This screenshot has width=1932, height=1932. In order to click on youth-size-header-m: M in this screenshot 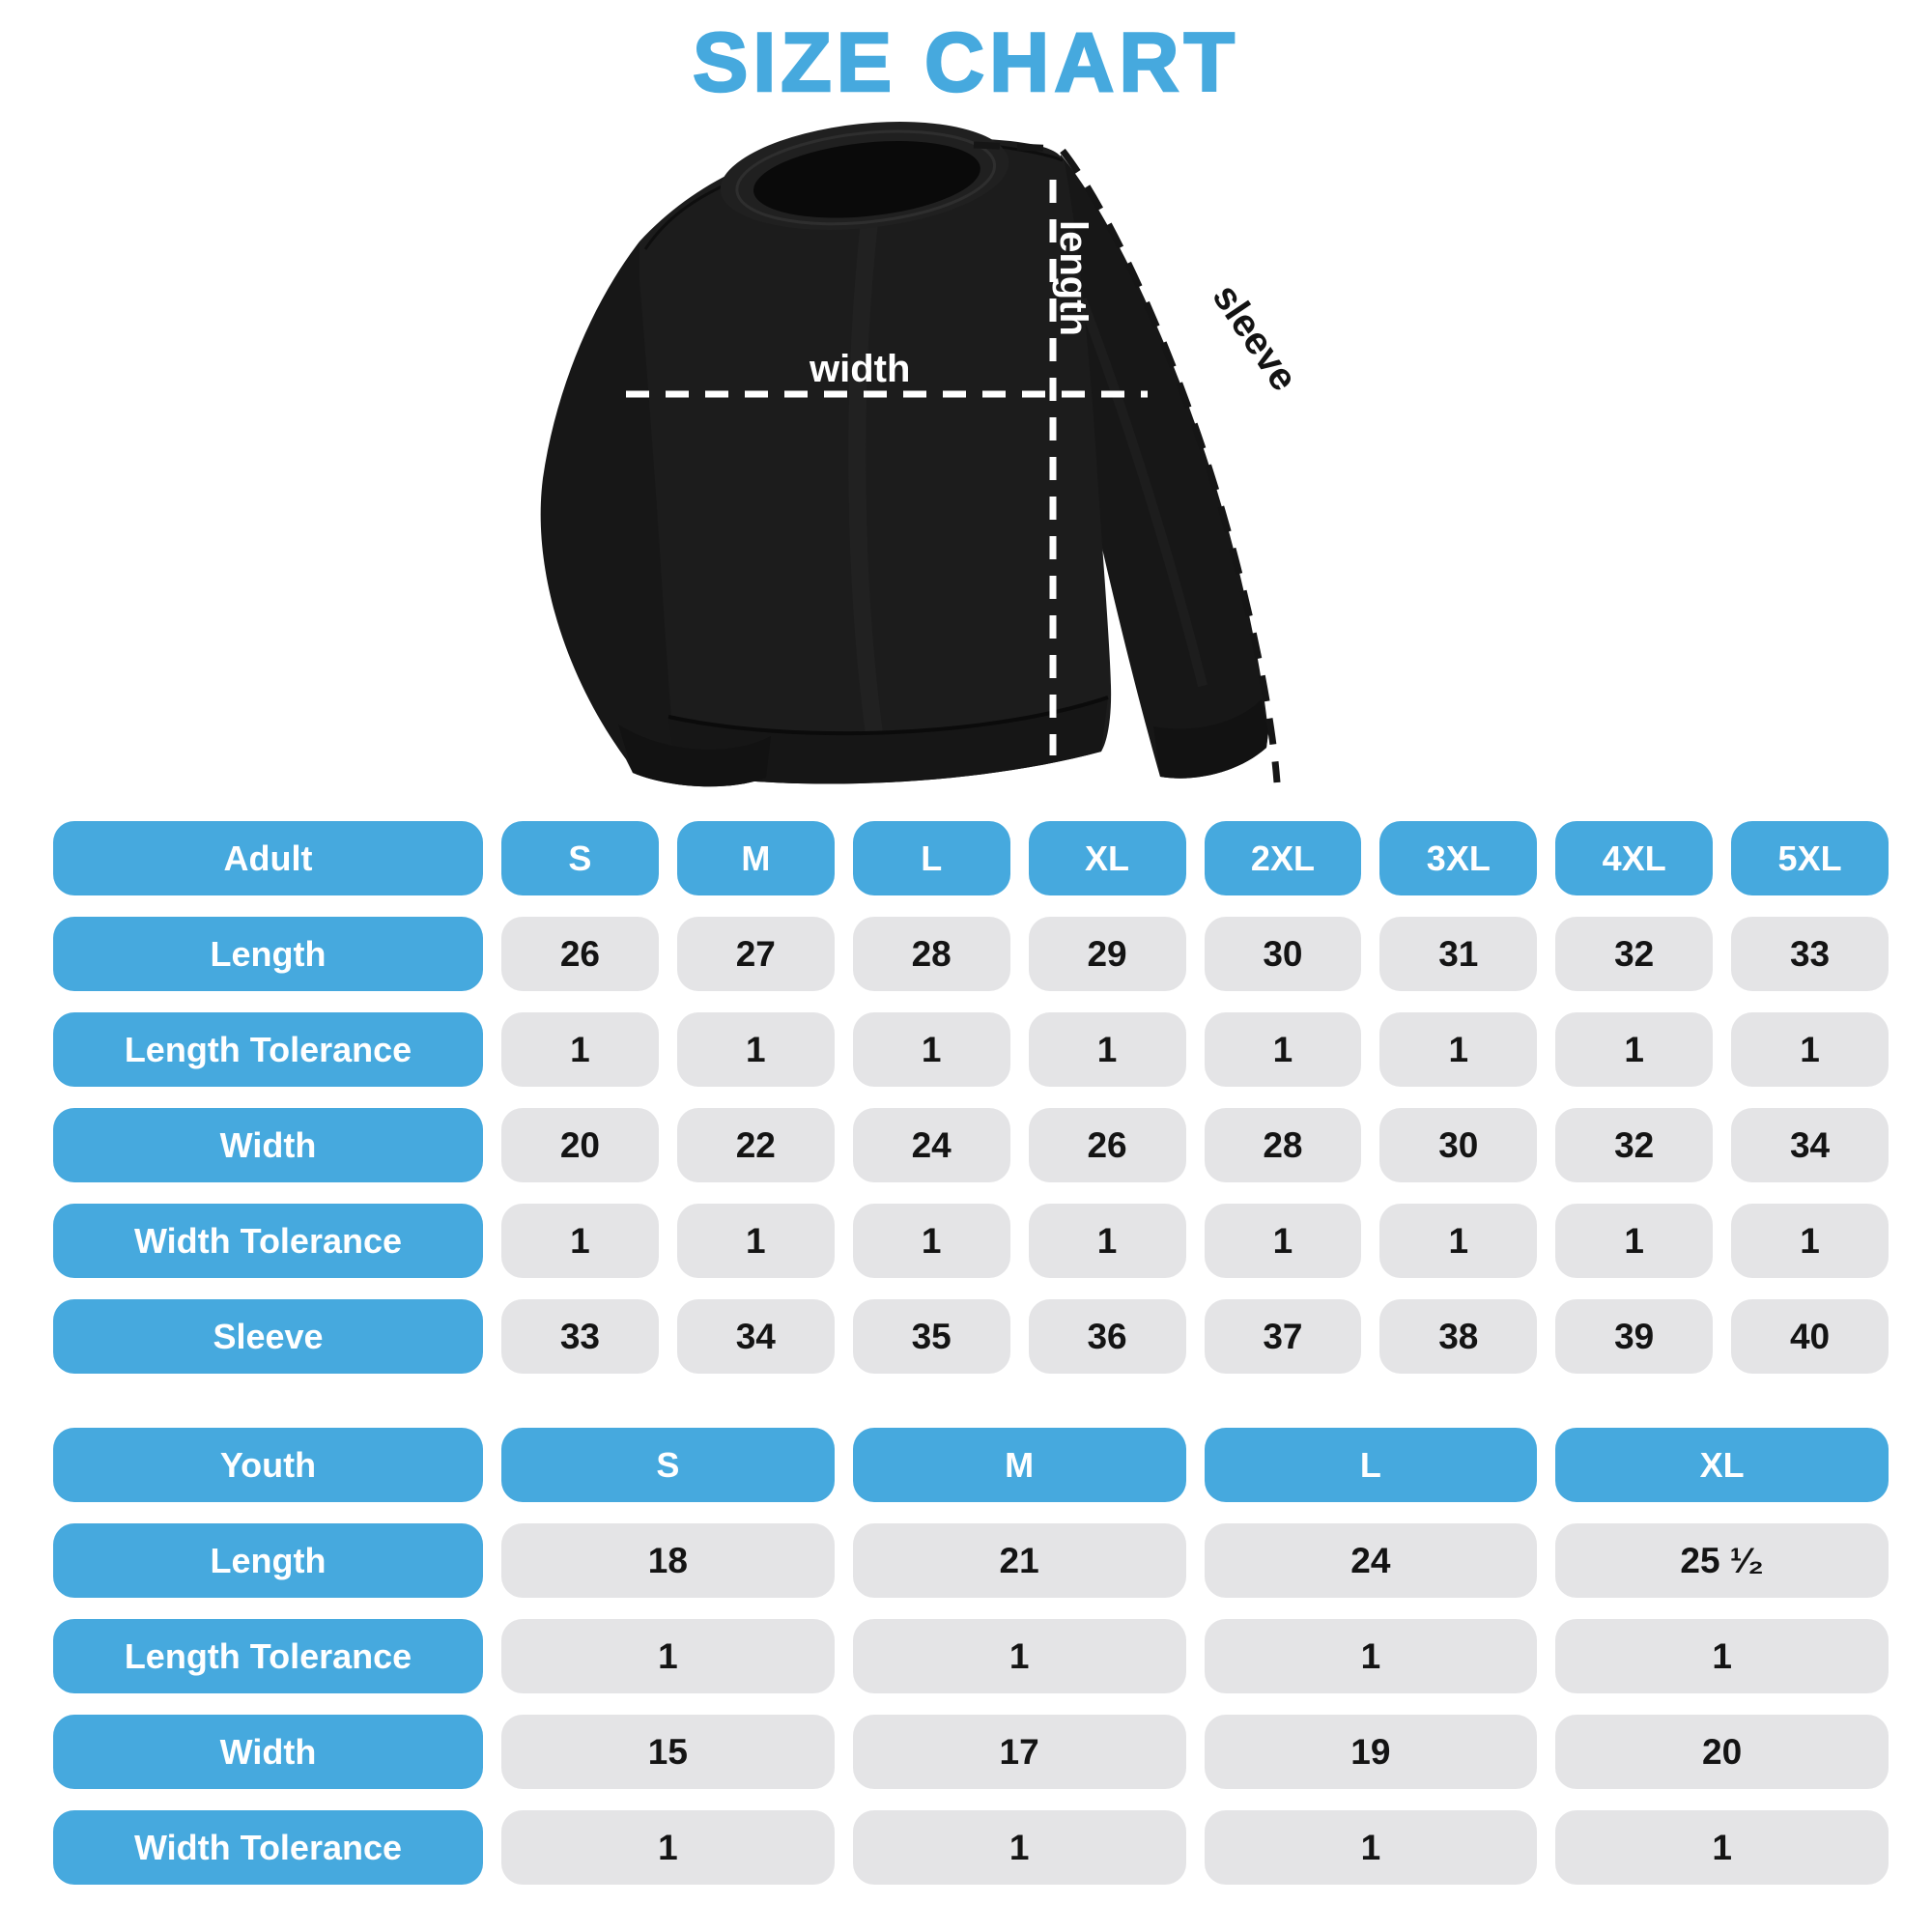, I will do `click(1019, 1465)`.